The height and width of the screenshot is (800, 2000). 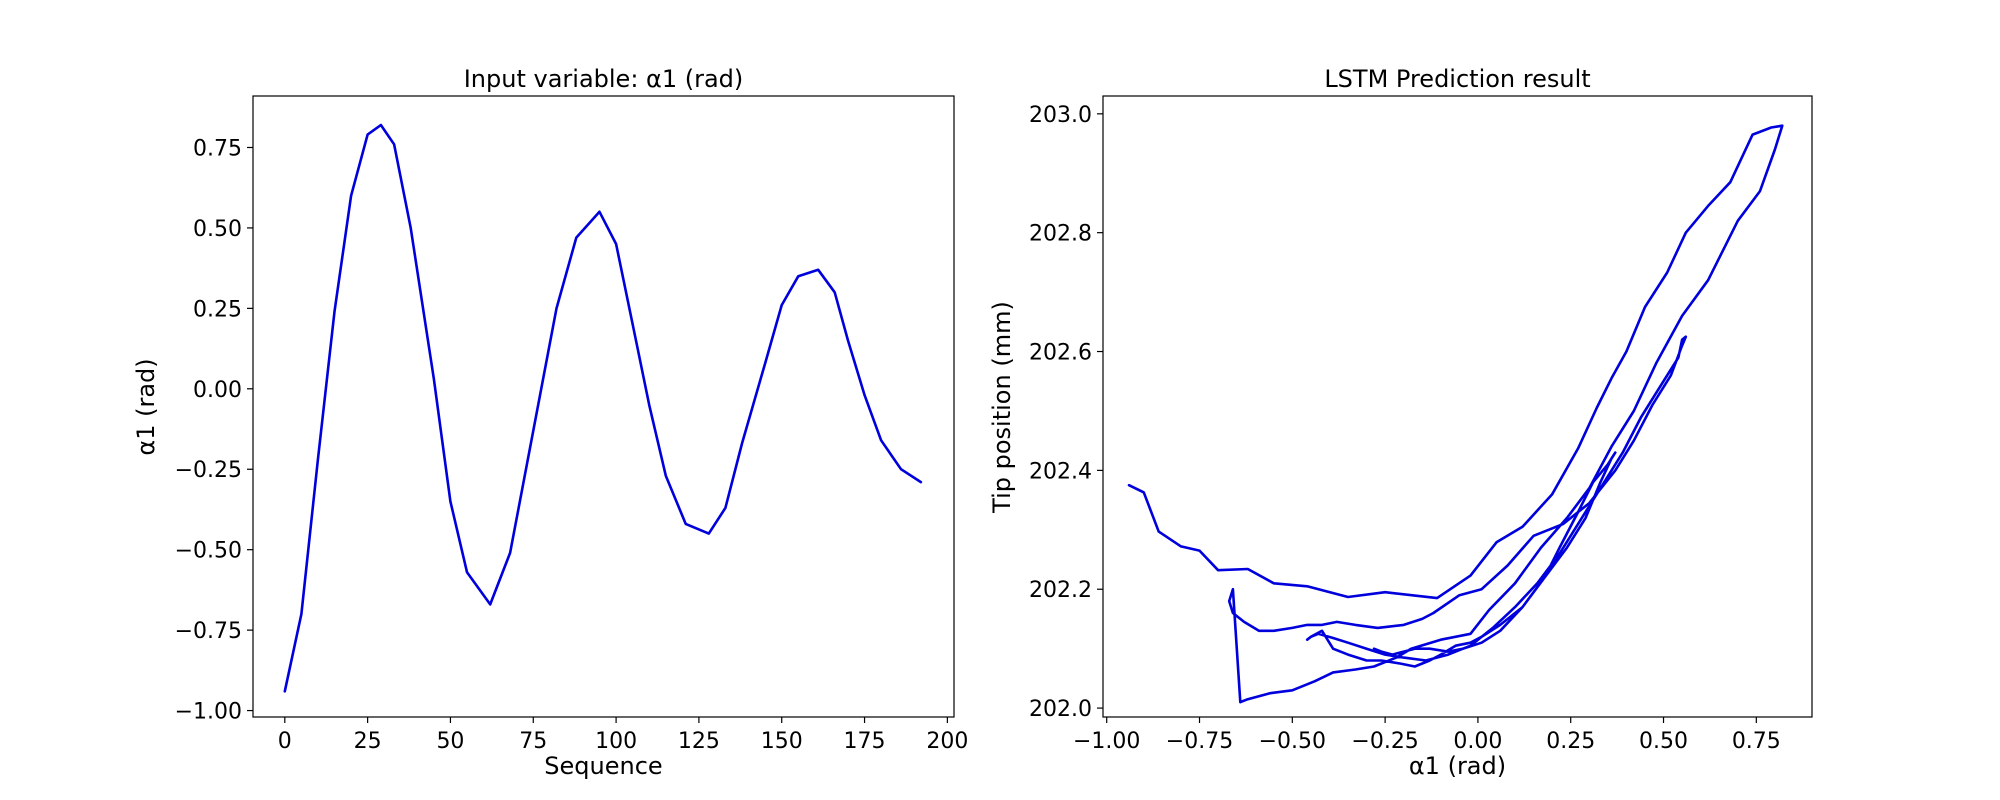 I want to click on x-axis-label: α1 (rad), so click(x=1457, y=766).